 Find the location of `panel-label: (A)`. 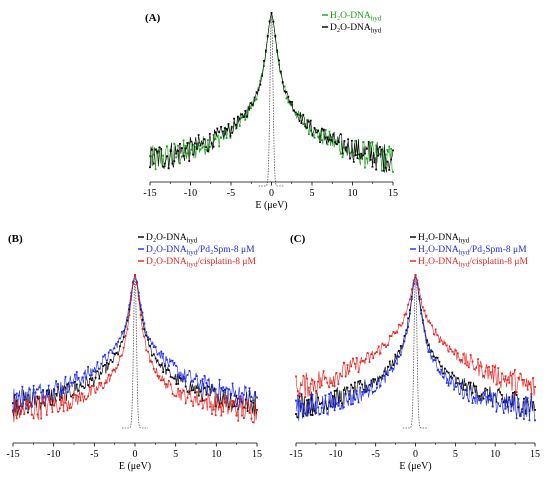

panel-label: (A) is located at coordinates (153, 18).